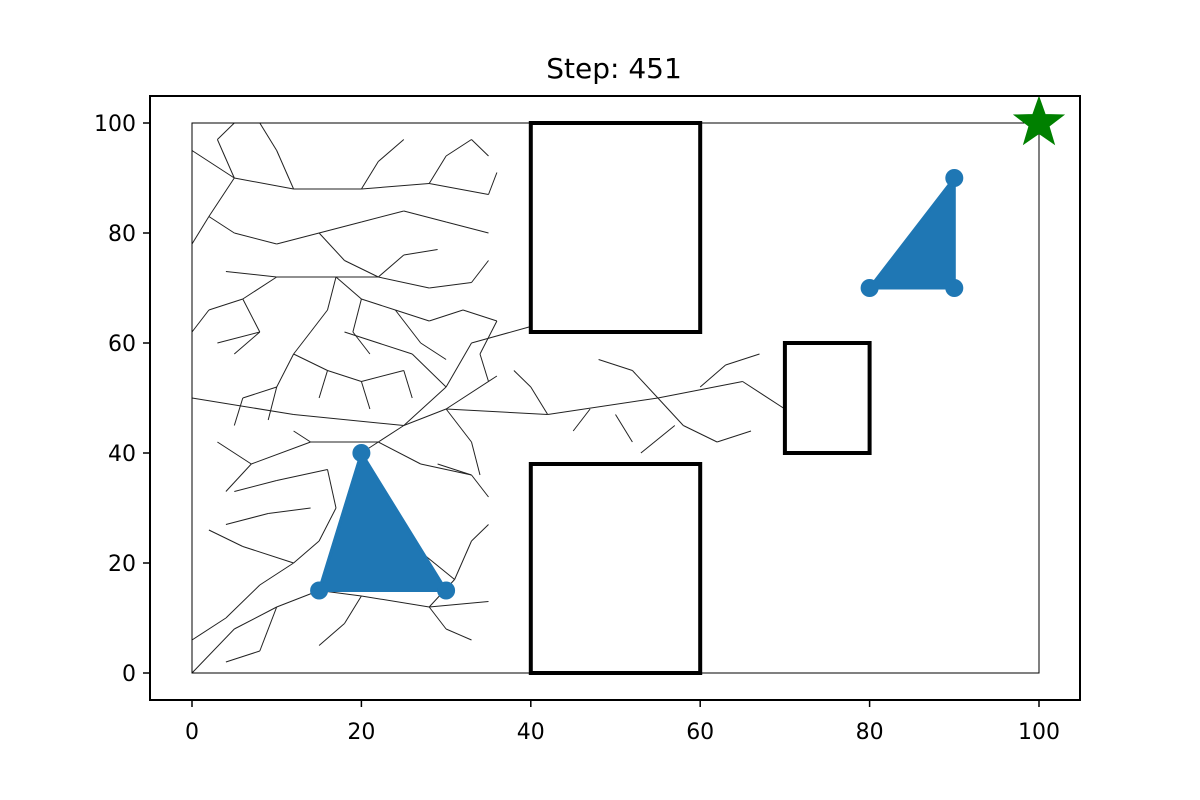 Image resolution: width=1200 pixels, height=800 pixels. What do you see at coordinates (192, 732) in the screenshot?
I see `x-tick-label: 0` at bounding box center [192, 732].